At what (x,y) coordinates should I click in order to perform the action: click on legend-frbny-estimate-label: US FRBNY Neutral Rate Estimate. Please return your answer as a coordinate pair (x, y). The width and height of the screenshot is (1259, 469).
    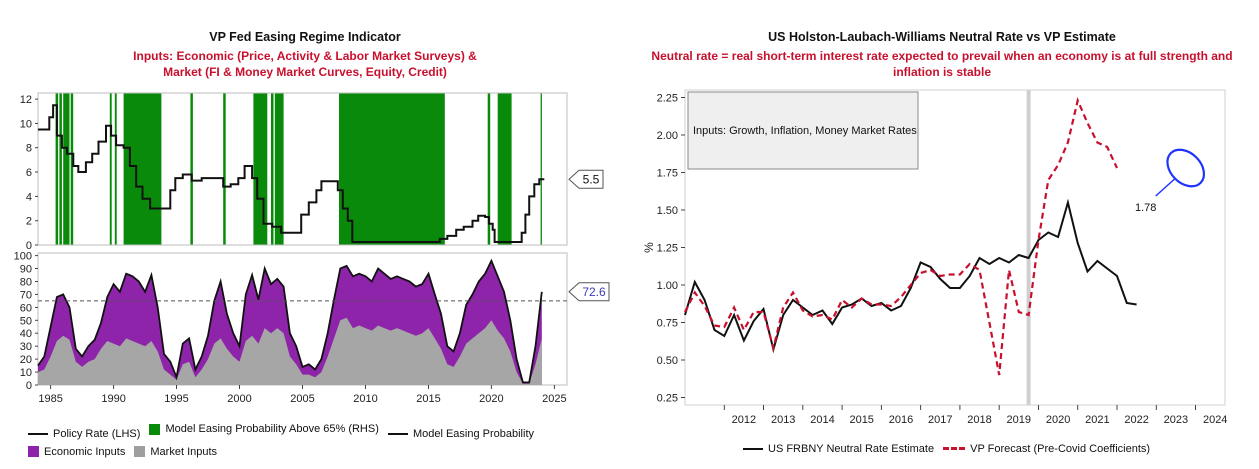
    Looking at the image, I should click on (851, 449).